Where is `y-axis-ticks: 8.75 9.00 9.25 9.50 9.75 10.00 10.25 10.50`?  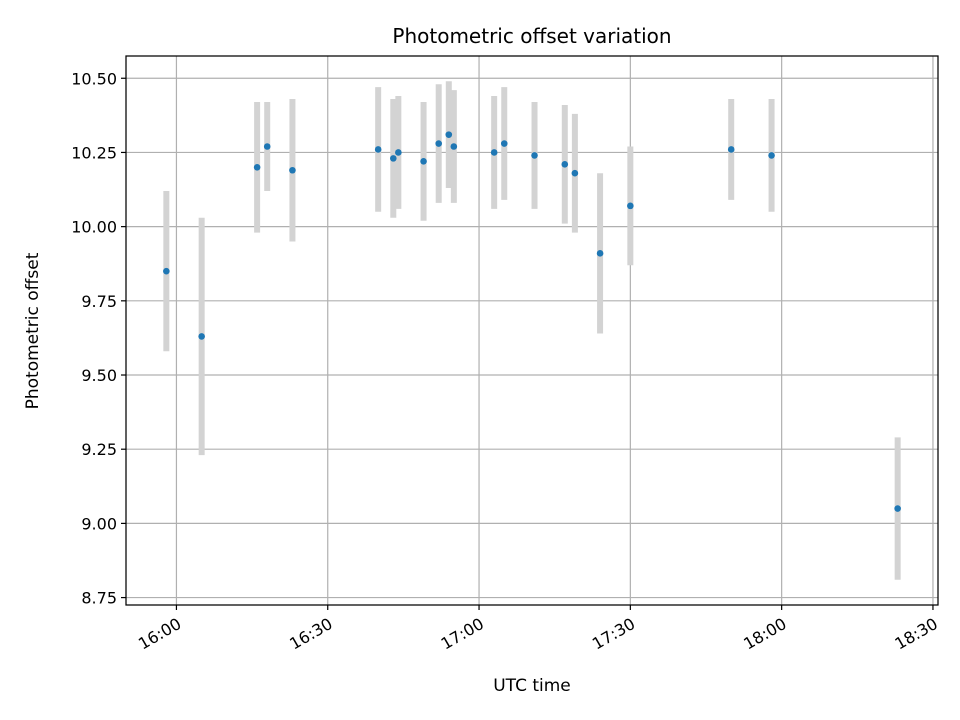
y-axis-ticks: 8.75 9.00 9.25 9.50 9.75 10.00 10.25 10.50 is located at coordinates (98, 338).